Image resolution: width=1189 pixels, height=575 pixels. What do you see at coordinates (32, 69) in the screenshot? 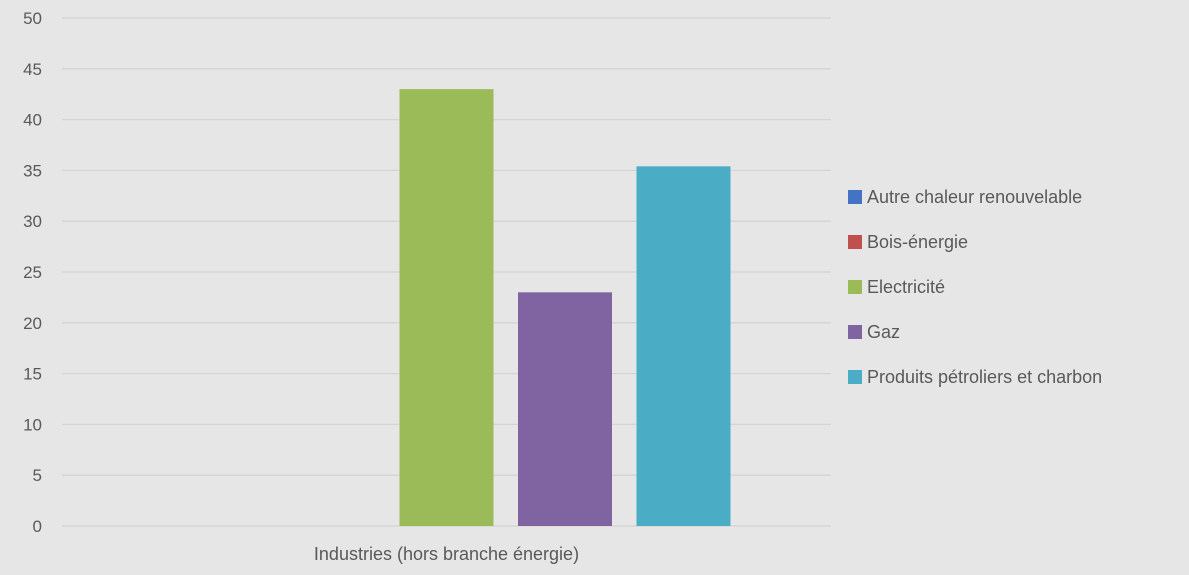
I see `y-tick-label: 45` at bounding box center [32, 69].